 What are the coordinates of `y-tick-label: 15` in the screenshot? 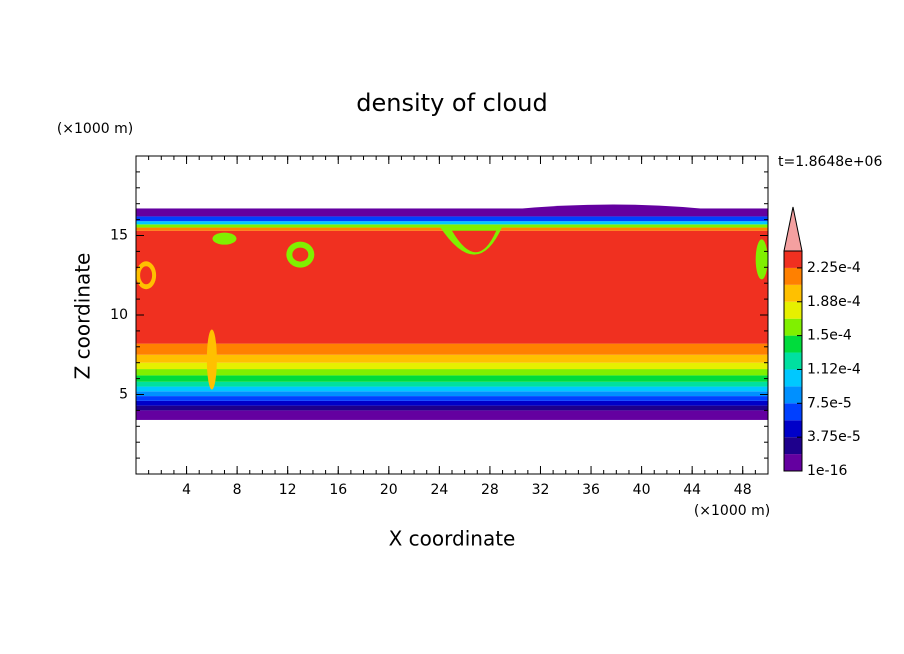 It's located at (119, 236).